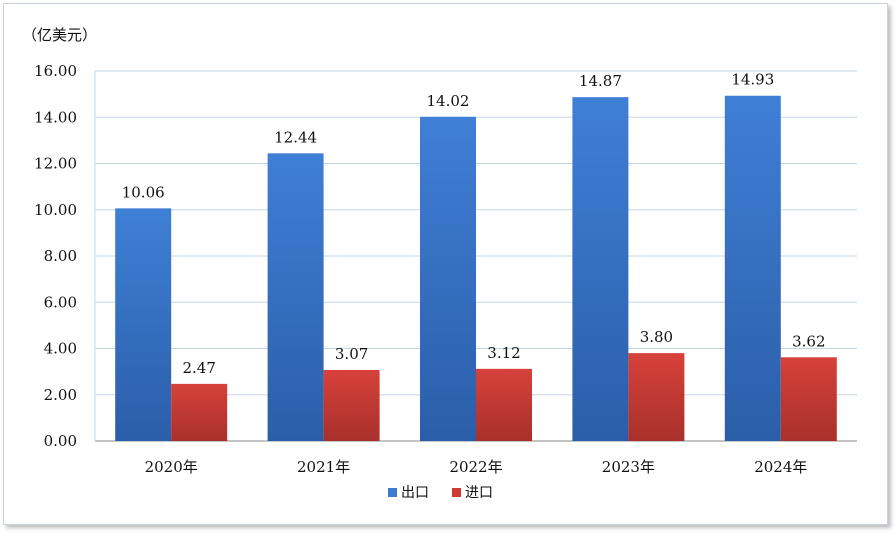 This screenshot has width=895, height=533. I want to click on bar-进口-2022年, so click(504, 404).